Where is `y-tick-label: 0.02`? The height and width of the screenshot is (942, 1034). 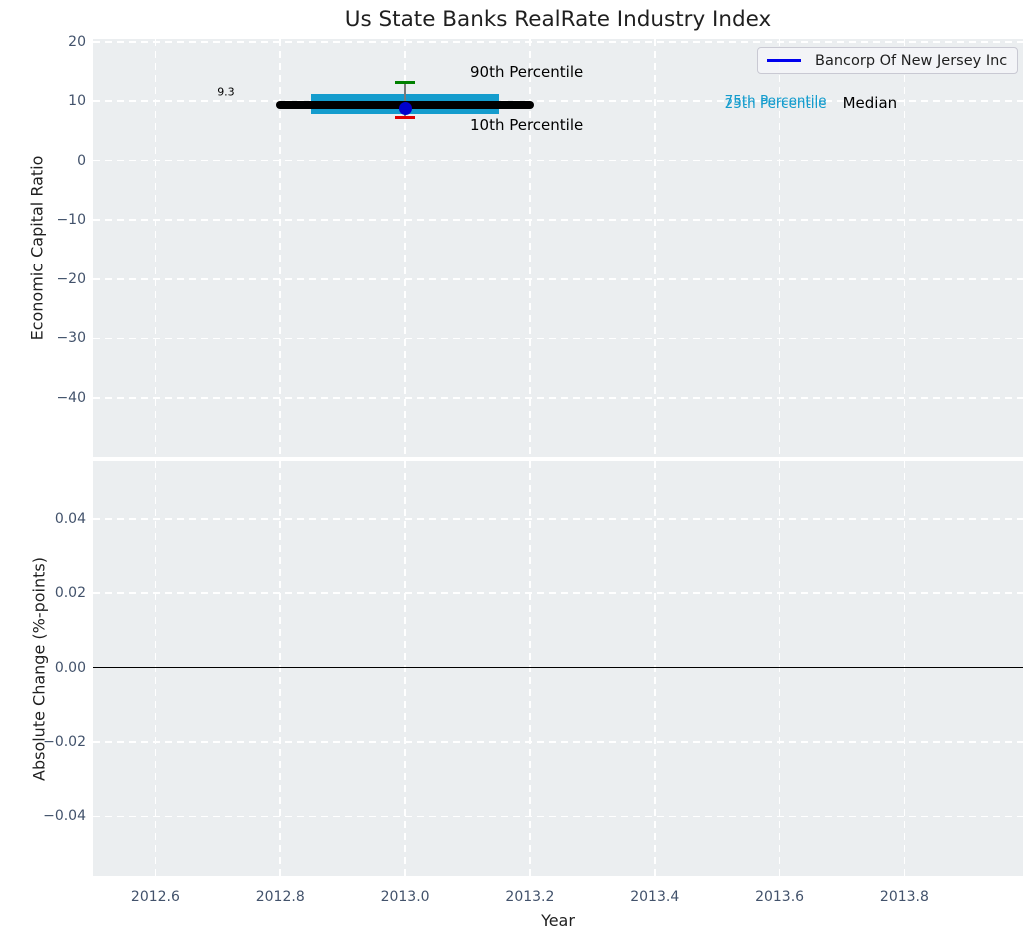 y-tick-label: 0.02 is located at coordinates (70, 593).